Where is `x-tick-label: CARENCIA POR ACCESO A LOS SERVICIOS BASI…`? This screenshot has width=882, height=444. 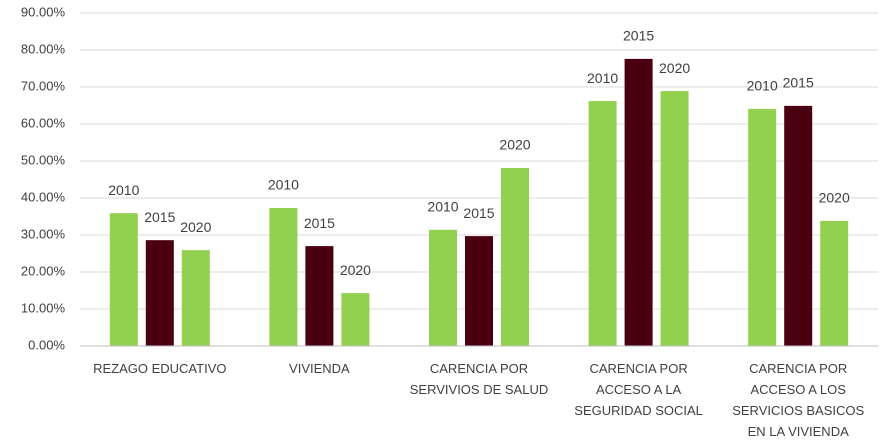 x-tick-label: CARENCIA POR ACCESO A LOS SERVICIOS BASI… is located at coordinates (798, 400).